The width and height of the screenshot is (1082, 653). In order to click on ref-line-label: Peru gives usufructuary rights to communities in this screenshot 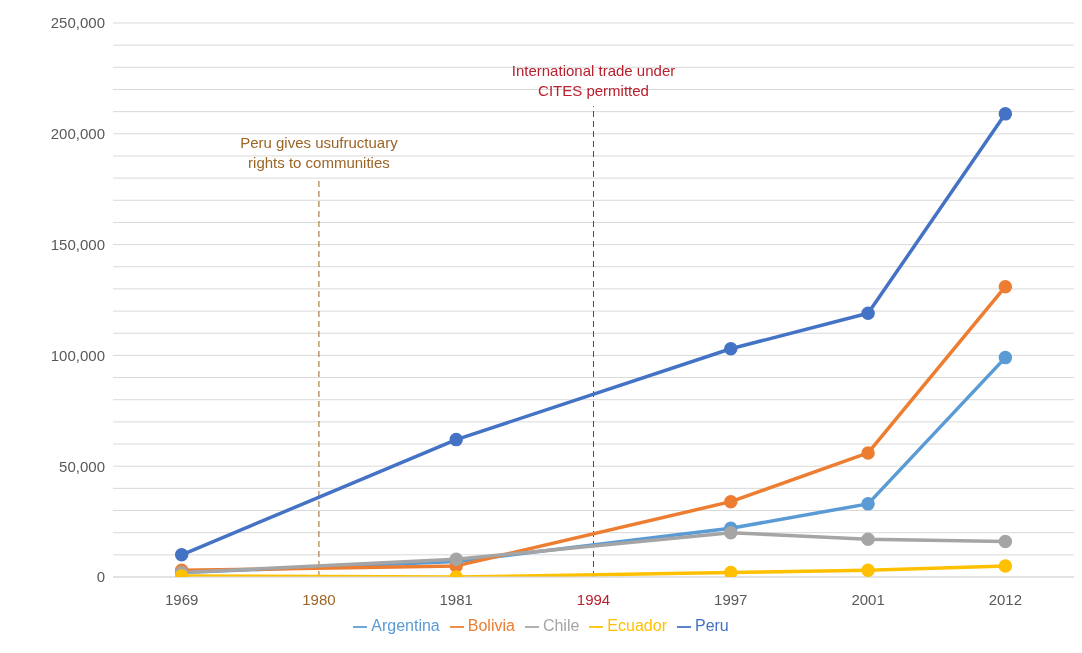, I will do `click(319, 153)`.